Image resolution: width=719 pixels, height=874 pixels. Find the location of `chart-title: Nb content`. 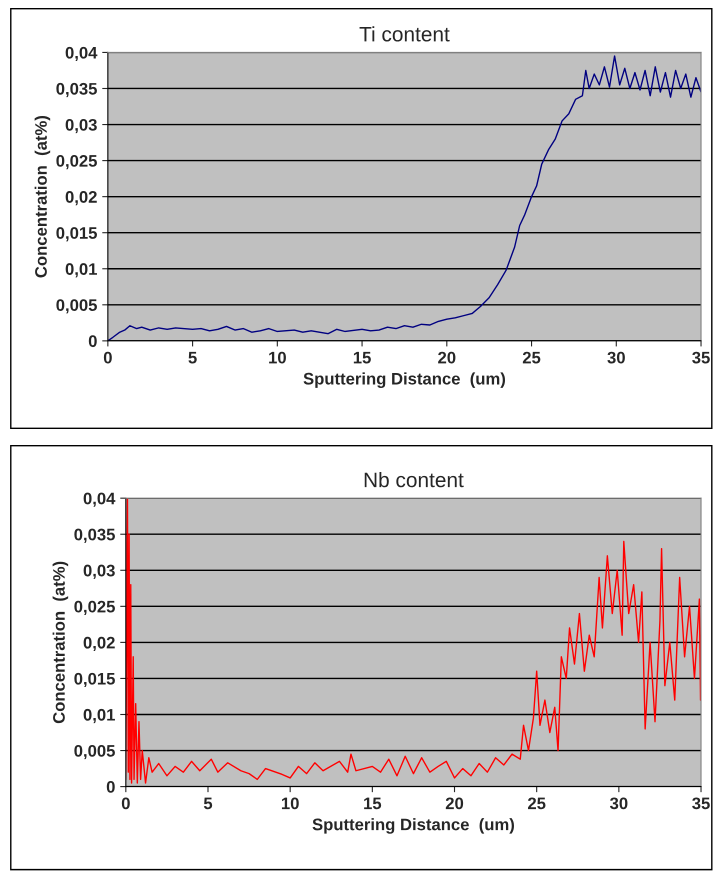

chart-title: Nb content is located at coordinates (414, 480).